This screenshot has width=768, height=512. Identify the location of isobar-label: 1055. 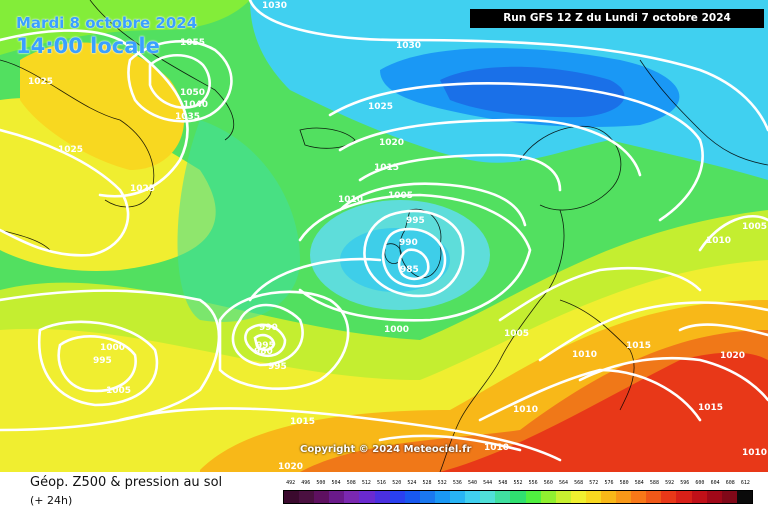
(192, 43).